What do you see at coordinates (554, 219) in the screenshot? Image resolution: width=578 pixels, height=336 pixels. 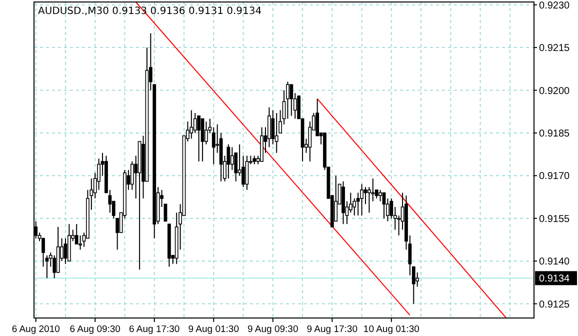 I see `y-tick-label: 0.9155` at bounding box center [554, 219].